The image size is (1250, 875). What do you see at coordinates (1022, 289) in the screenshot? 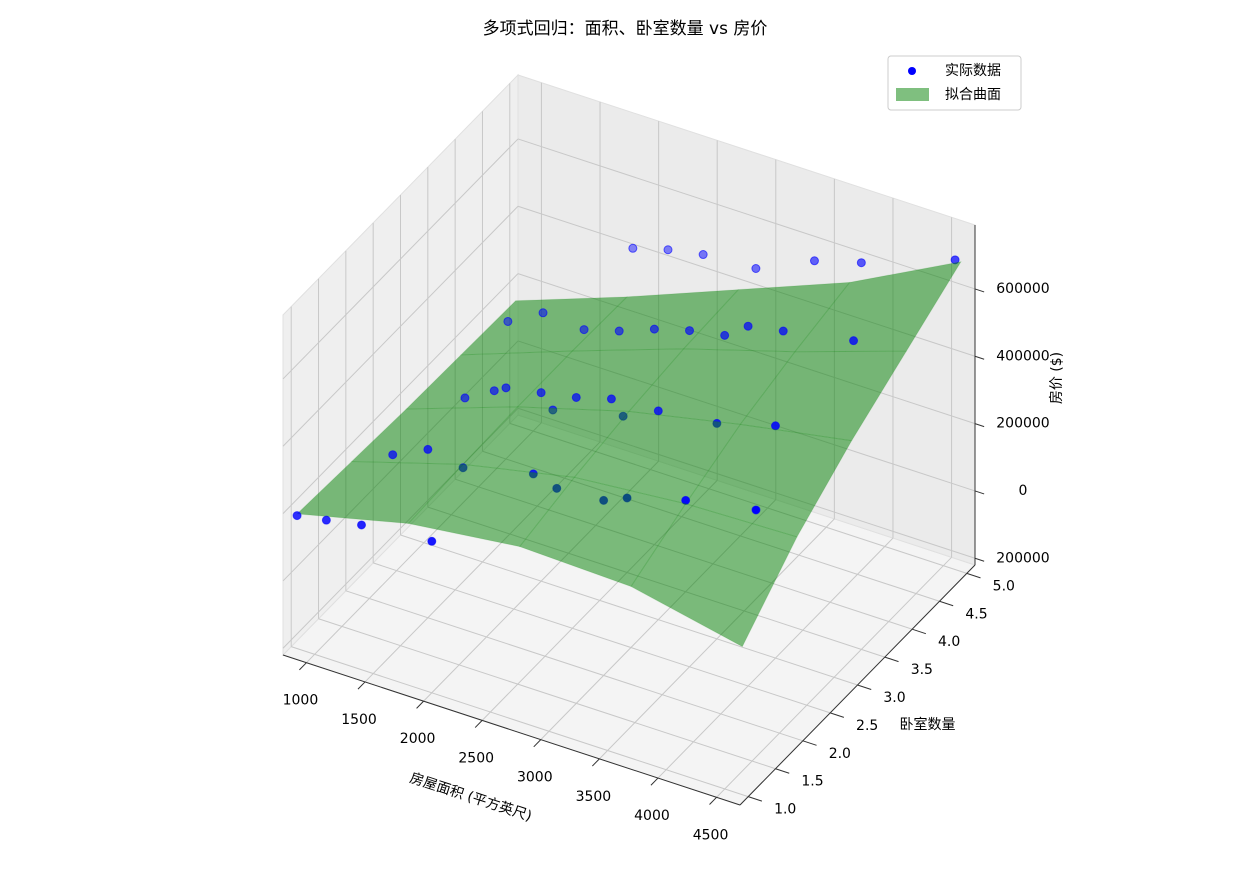
I see `z-tick-label: 600000` at bounding box center [1022, 289].